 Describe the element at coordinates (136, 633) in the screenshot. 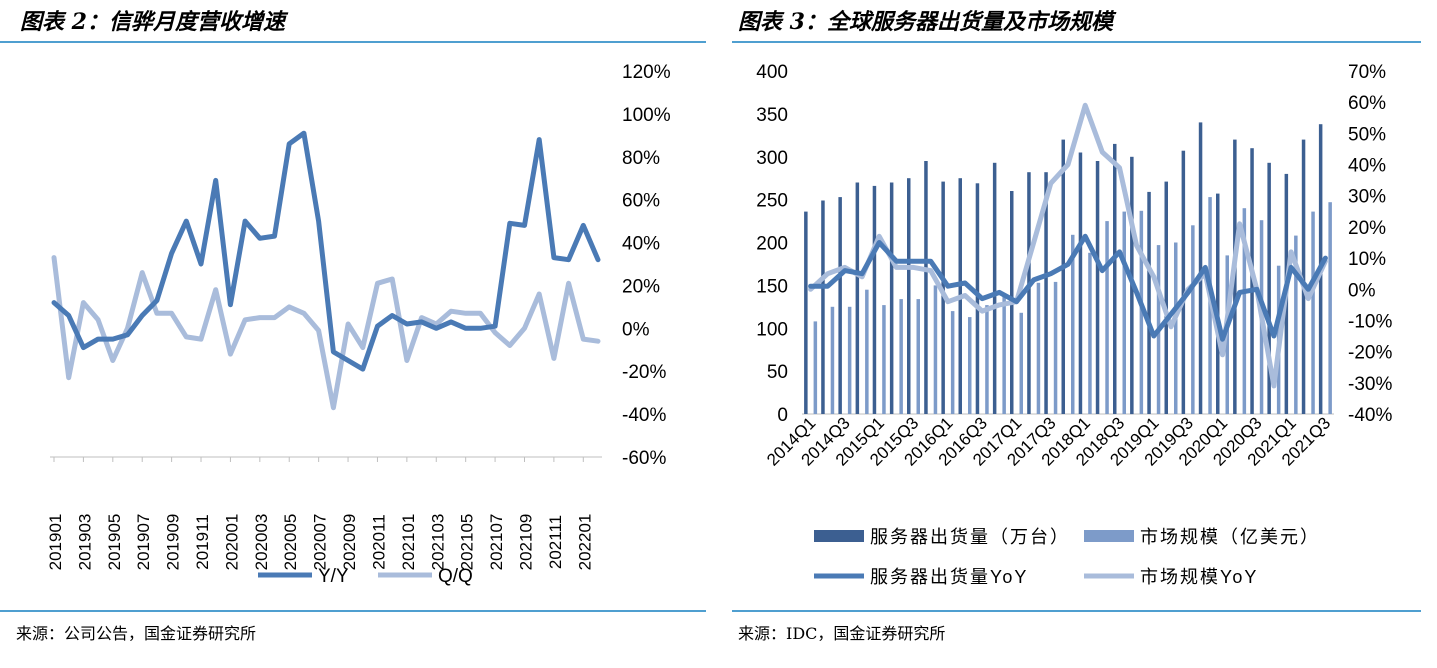

I see `left-source: 来源：公司公告，国金证券研究所` at that location.